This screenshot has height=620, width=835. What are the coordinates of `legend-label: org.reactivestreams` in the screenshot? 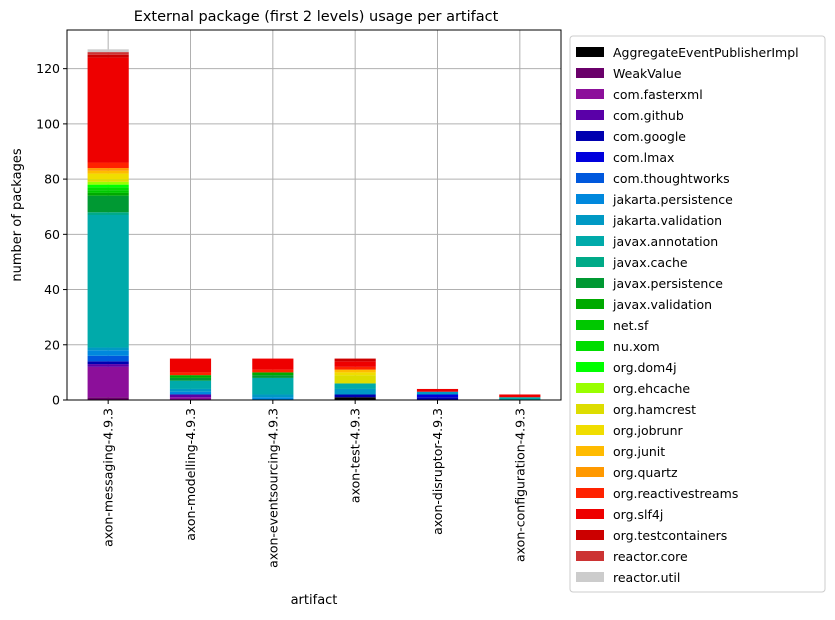 It's located at (675, 493).